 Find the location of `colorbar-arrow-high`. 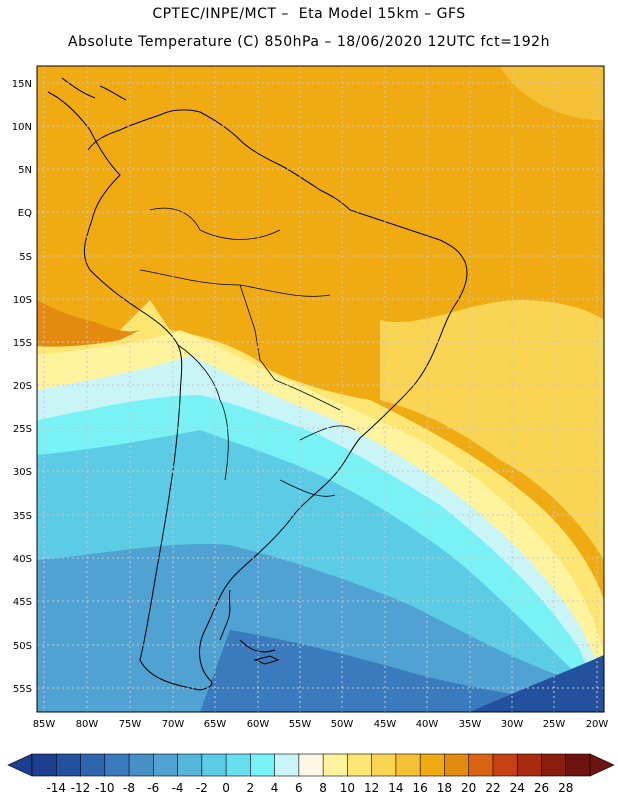

colorbar-arrow-high is located at coordinates (602, 765).